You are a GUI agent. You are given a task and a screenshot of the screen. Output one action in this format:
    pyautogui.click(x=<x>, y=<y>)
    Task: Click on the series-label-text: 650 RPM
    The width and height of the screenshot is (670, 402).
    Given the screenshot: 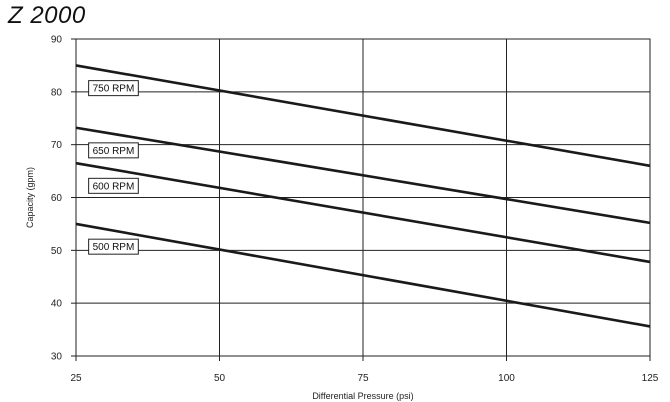 What is the action you would take?
    pyautogui.click(x=114, y=151)
    